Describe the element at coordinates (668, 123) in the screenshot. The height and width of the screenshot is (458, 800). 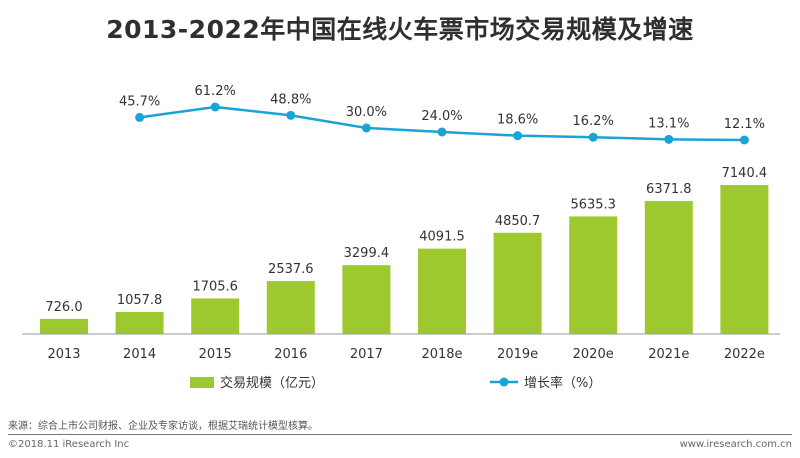
I see `growth-value-label: 13.1%` at that location.